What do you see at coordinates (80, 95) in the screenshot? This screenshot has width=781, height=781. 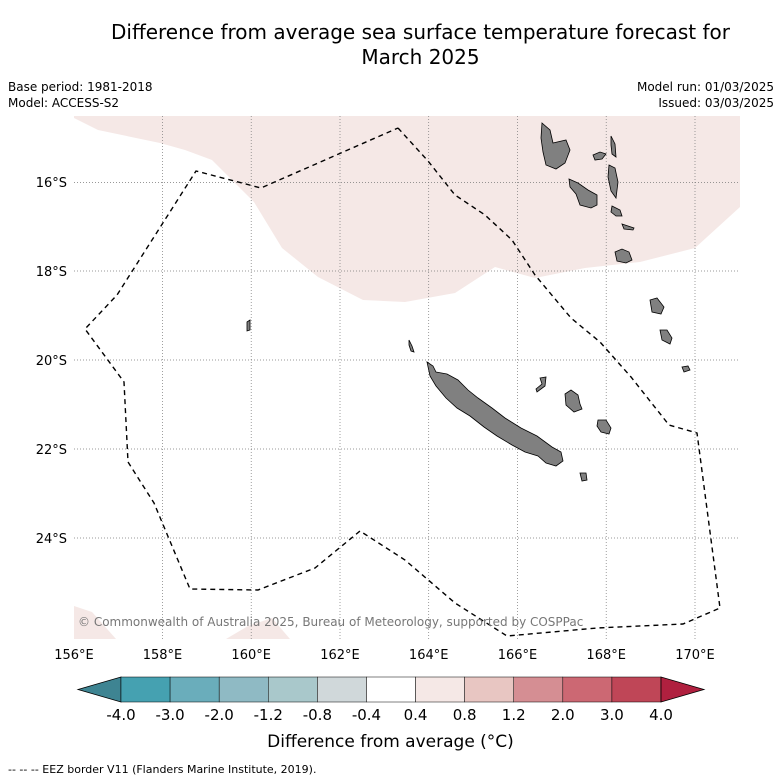 I see `meta-left: Base period: 1981-2018 Model: ACCESS-S2` at bounding box center [80, 95].